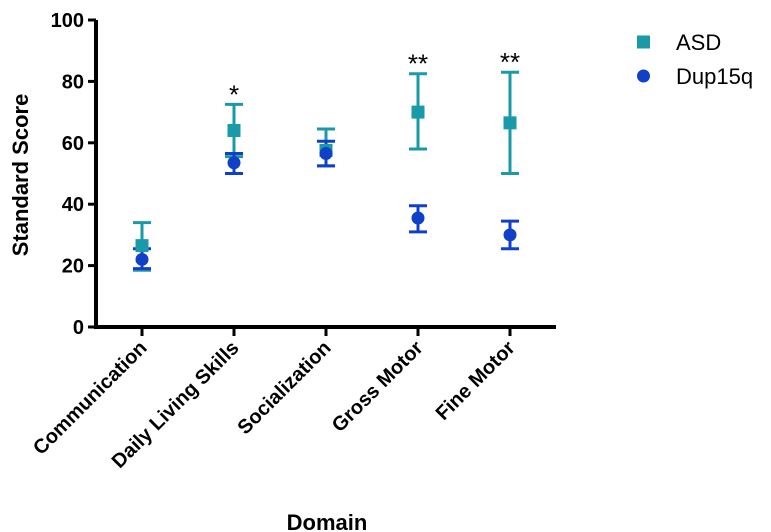 Image resolution: width=771 pixels, height=532 pixels. I want to click on x-axis-title: Domain, so click(327, 521).